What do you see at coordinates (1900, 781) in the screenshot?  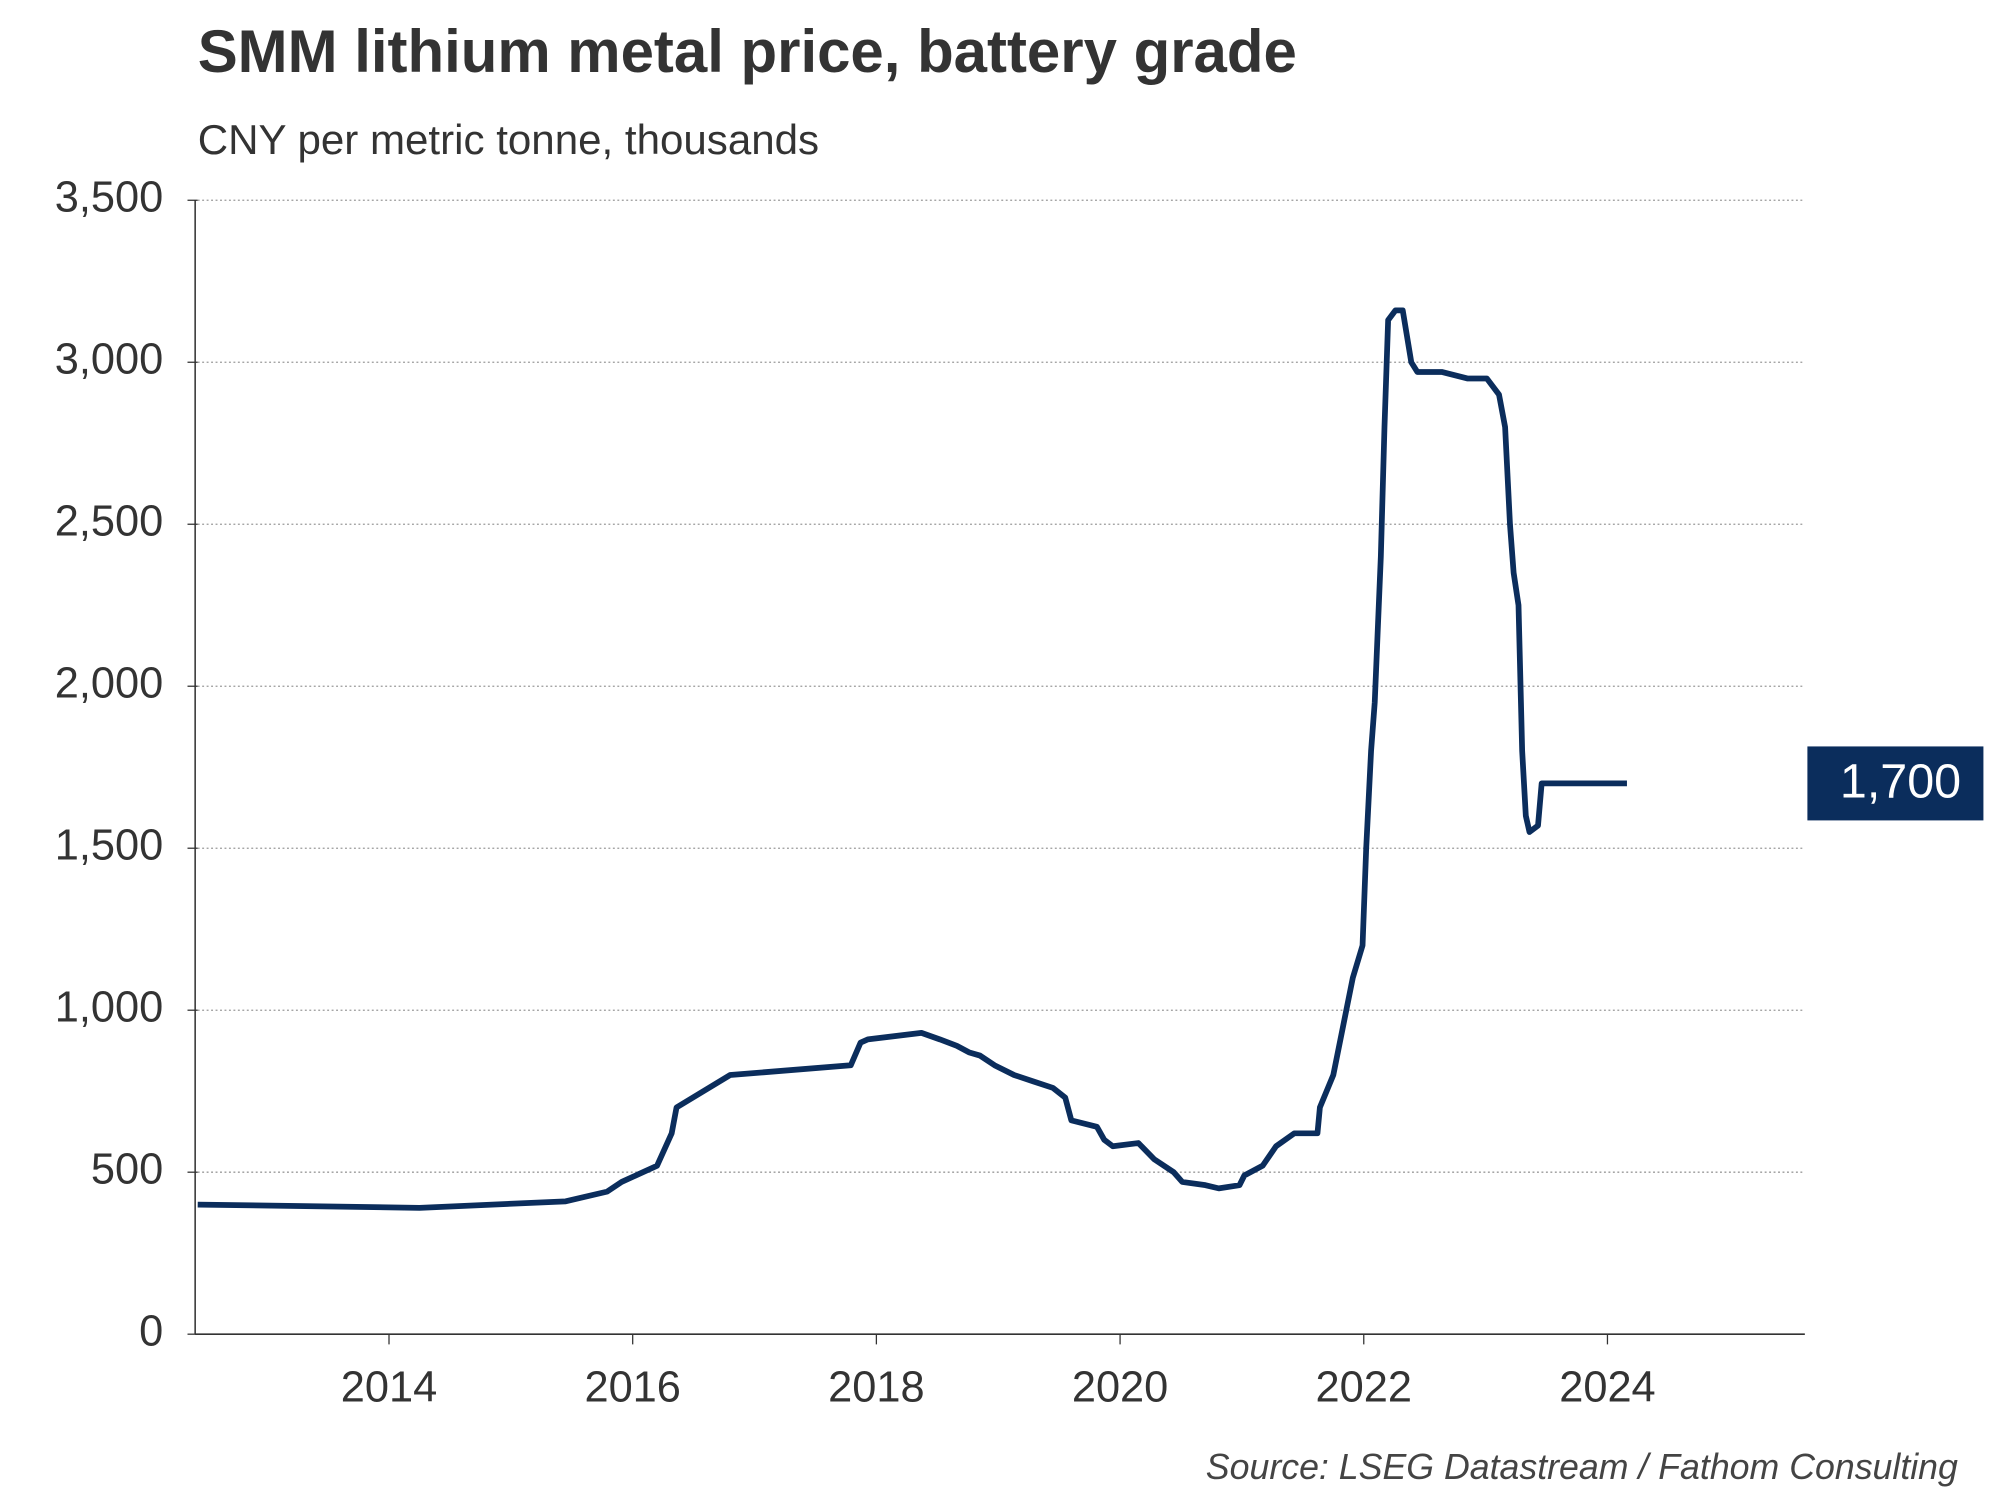 I see `end-label: 1,700` at bounding box center [1900, 781].